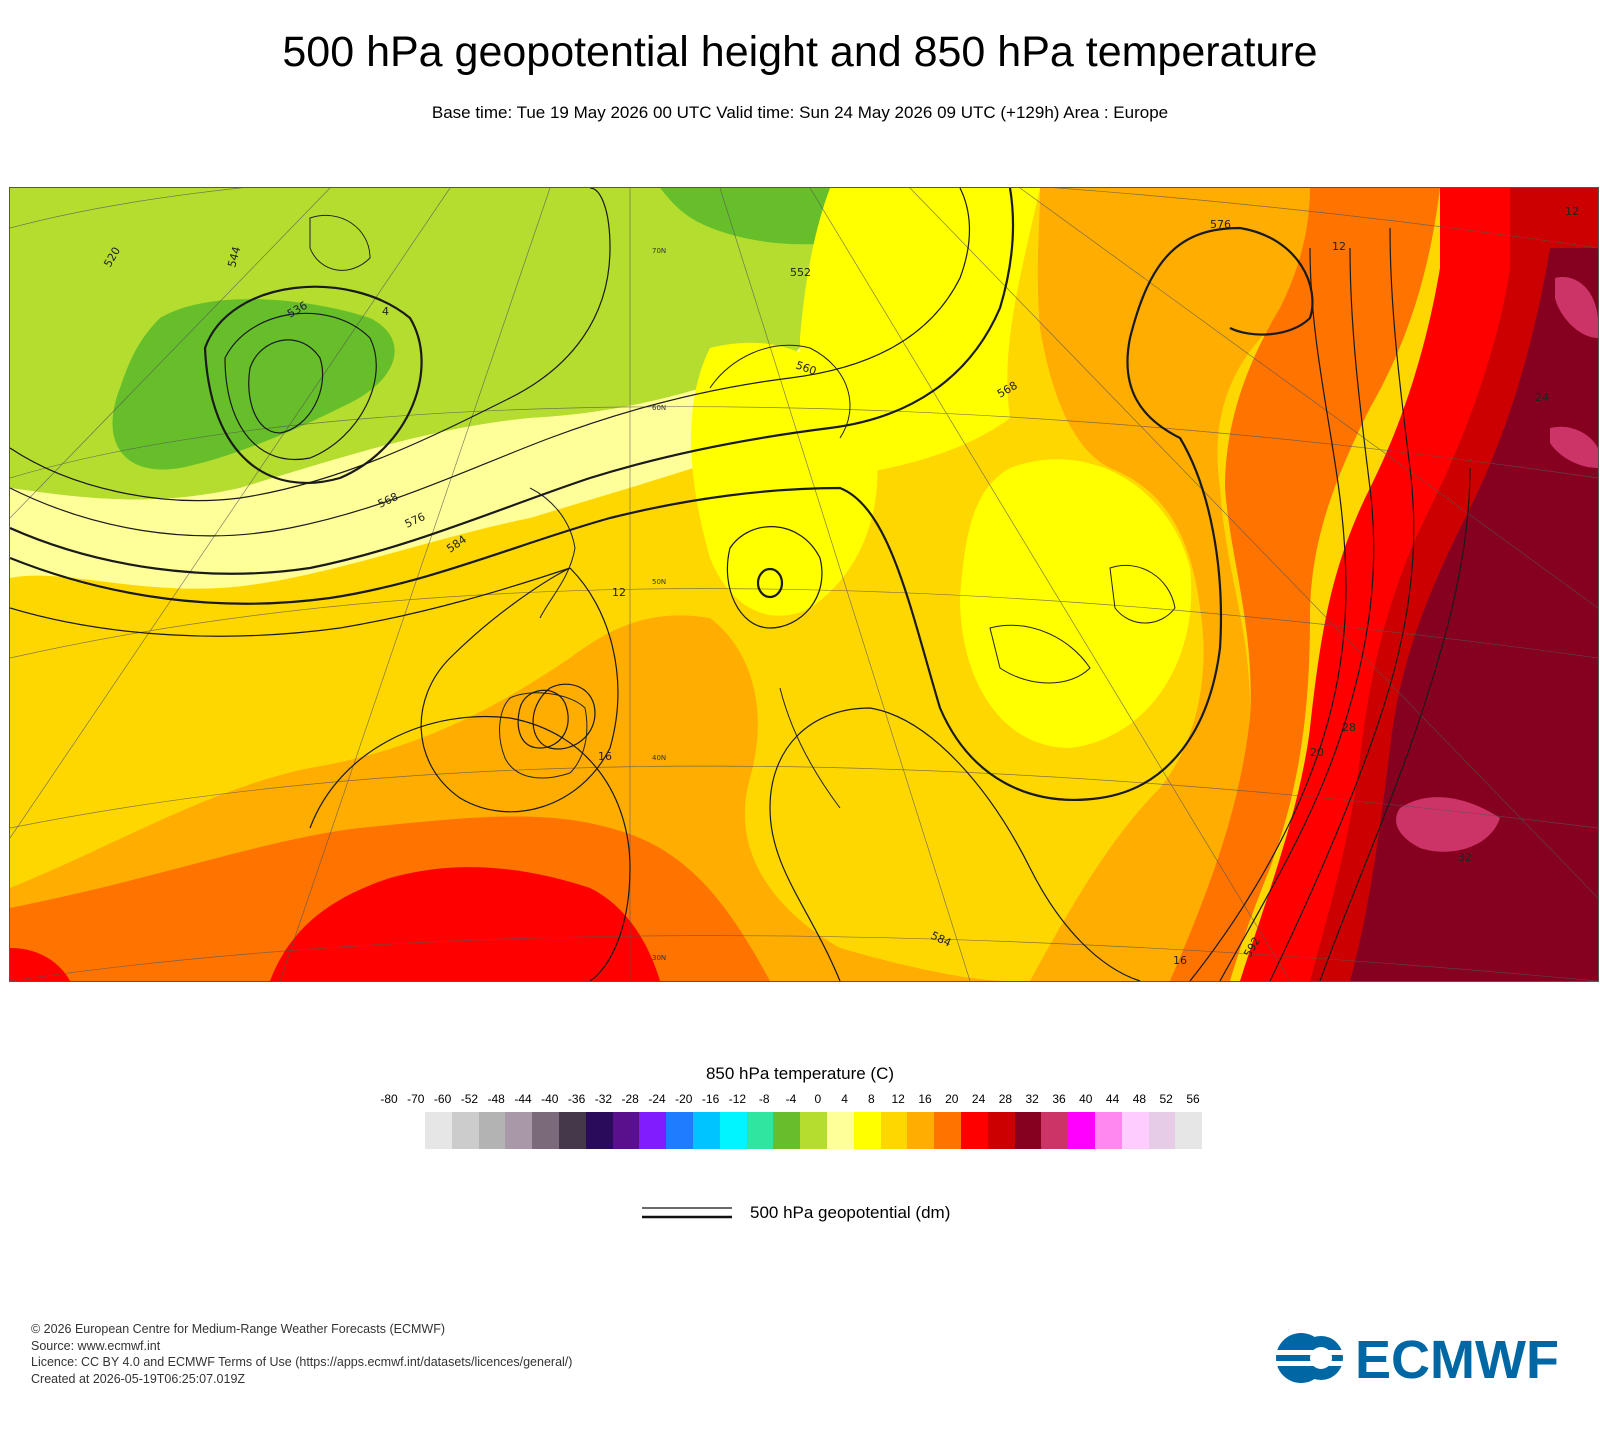 The width and height of the screenshot is (1600, 1440). Describe the element at coordinates (804, 442) in the screenshot. I see `lat-60n` at that location.